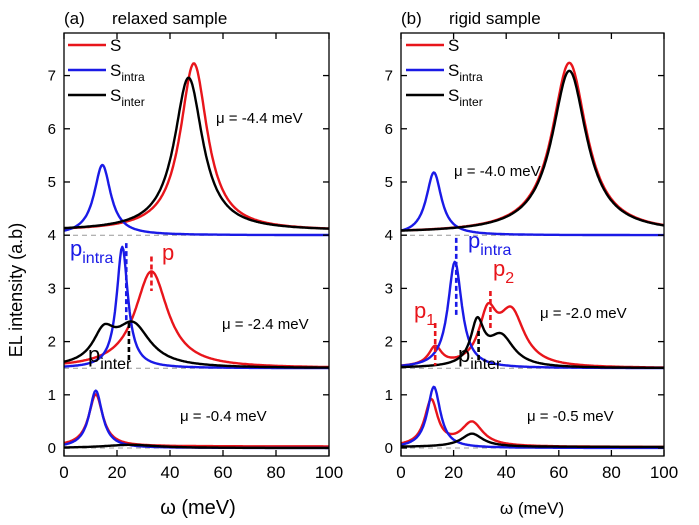 The image size is (699, 525). I want to click on panel-label: (a), so click(74, 18).